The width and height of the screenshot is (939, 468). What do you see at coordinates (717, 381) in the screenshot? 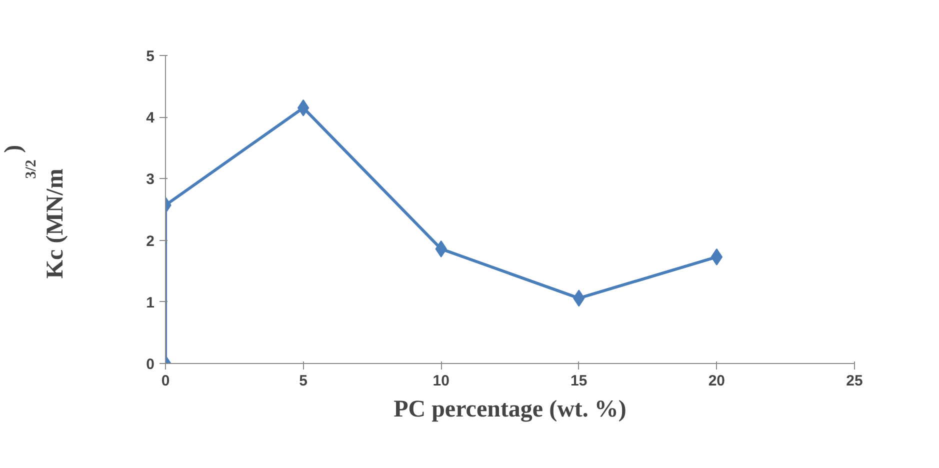
I see `x-tick-label: 20` at bounding box center [717, 381].